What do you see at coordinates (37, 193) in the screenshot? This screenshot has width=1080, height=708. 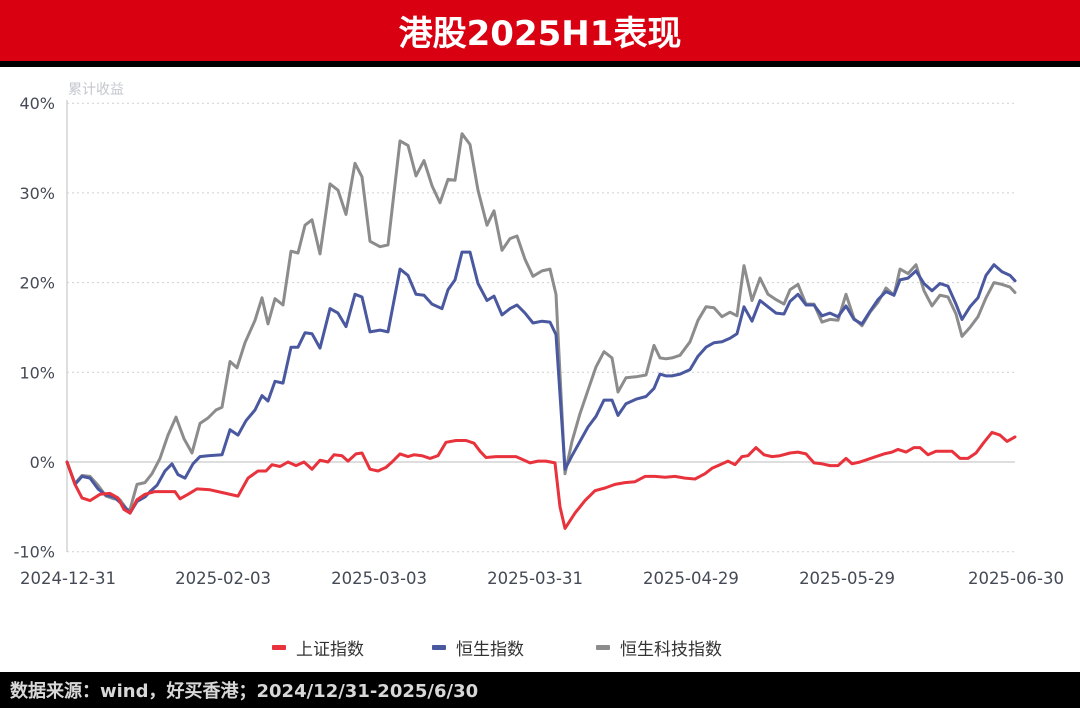 I see `y-tick-label: 30%` at bounding box center [37, 193].